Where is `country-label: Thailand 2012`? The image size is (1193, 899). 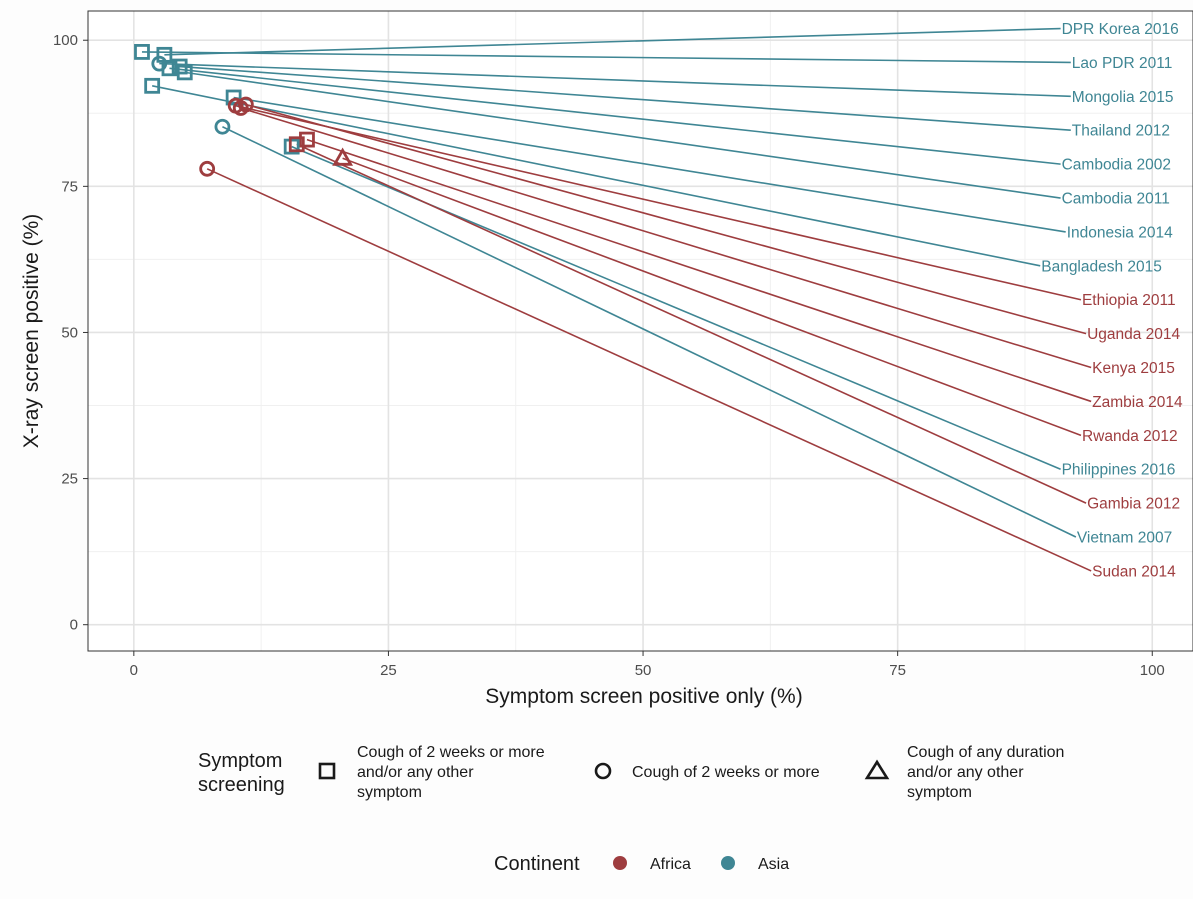
country-label: Thailand 2012 is located at coordinates (1121, 131).